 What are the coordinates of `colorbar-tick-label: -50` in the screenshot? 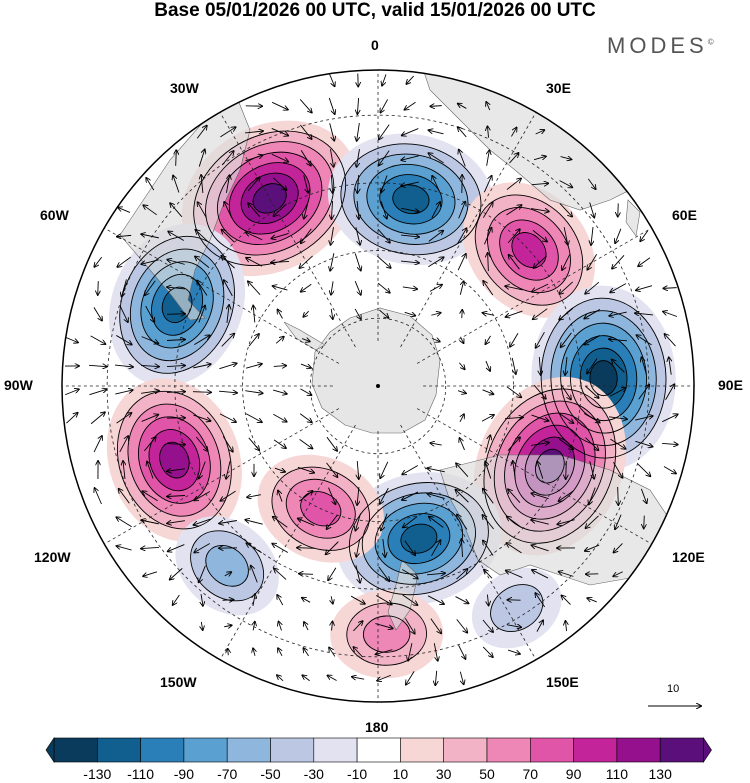 It's located at (270, 774).